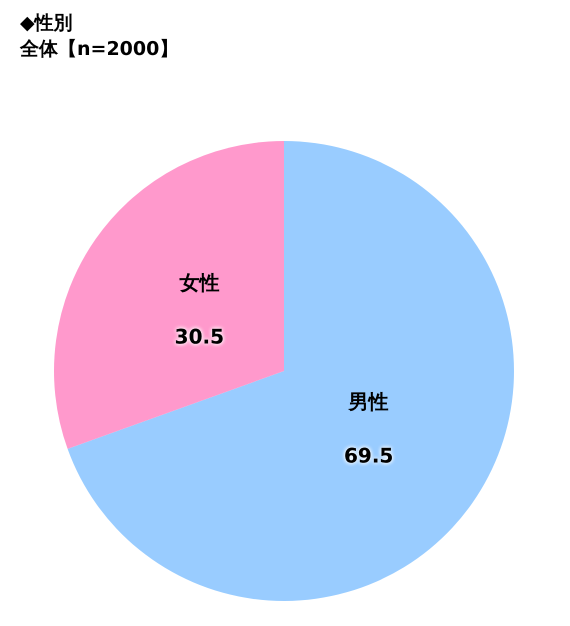  What do you see at coordinates (199, 282) in the screenshot?
I see `slice-label: 女性` at bounding box center [199, 282].